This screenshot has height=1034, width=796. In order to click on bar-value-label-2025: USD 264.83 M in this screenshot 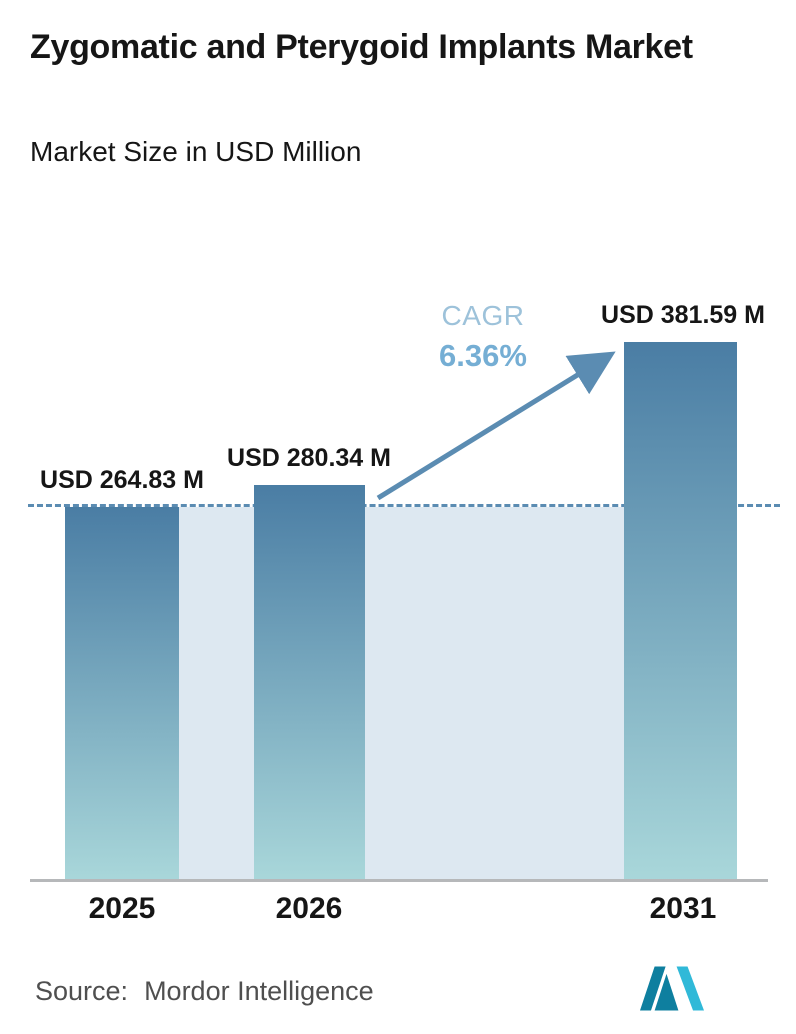, I will do `click(122, 480)`.